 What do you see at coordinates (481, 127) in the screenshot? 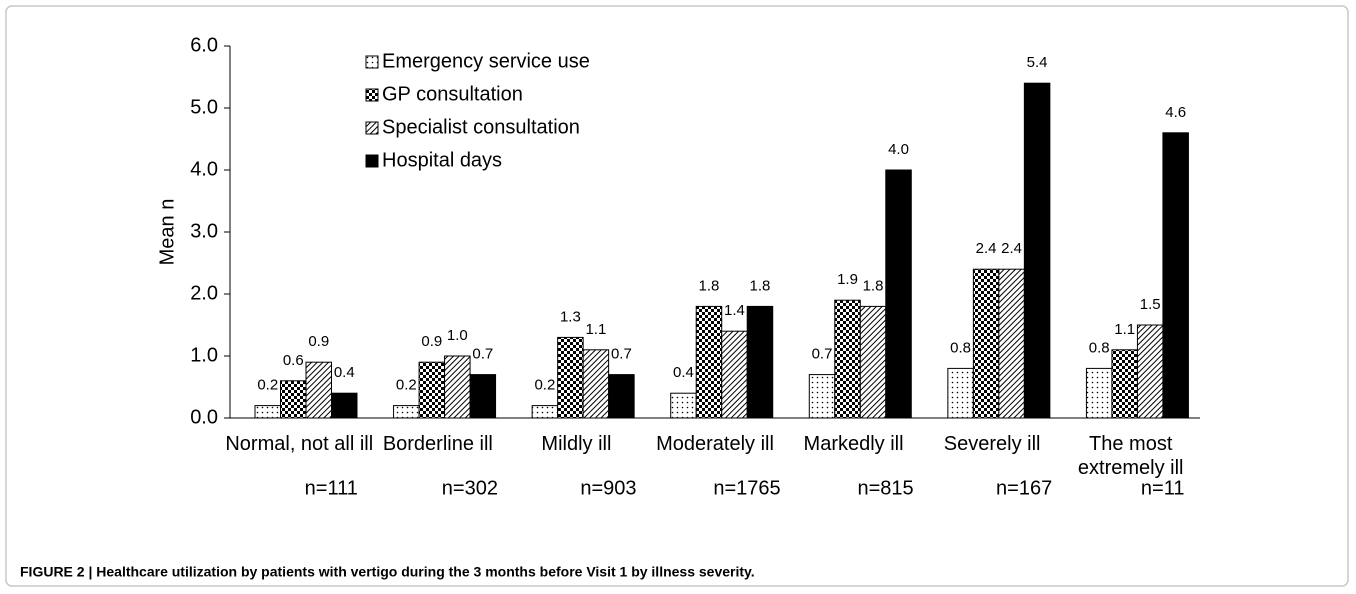
I see `legend-label: Specialist consultation` at bounding box center [481, 127].